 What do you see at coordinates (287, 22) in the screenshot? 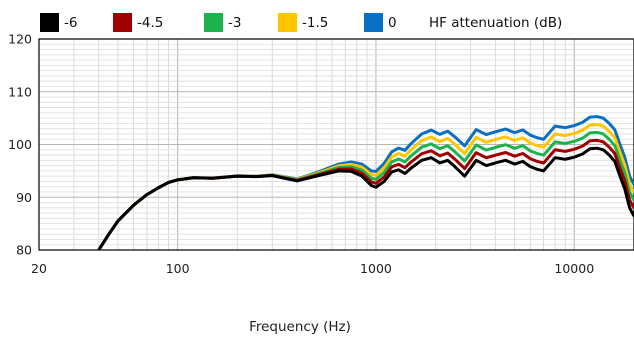
I see `legend-swatch--1.5` at bounding box center [287, 22].